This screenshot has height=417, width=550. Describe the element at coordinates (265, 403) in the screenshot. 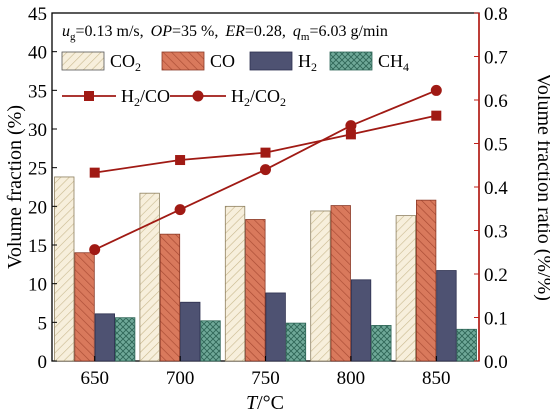

I see `x-axis-title: T/°C` at that location.